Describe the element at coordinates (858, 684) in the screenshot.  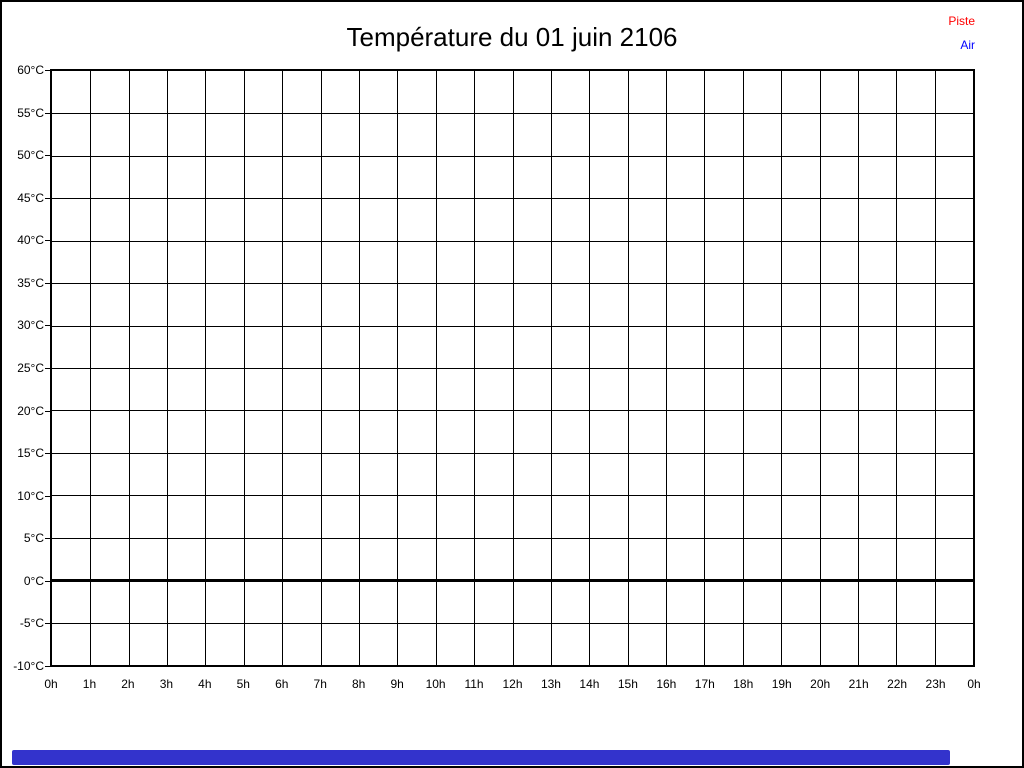
I see `x-axis-tick-label: 21h` at that location.